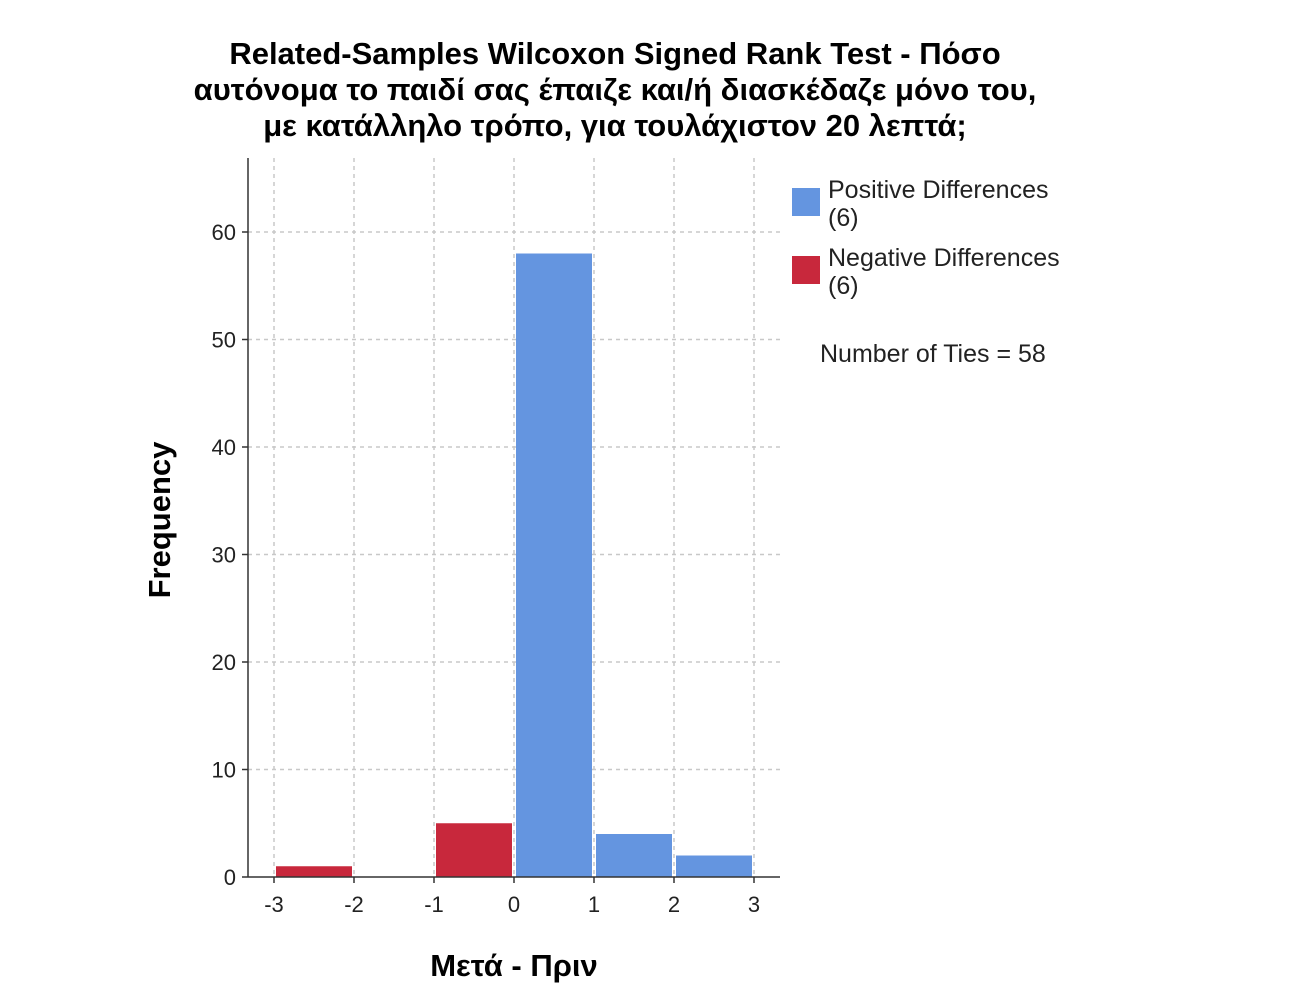 Image resolution: width=1292 pixels, height=1008 pixels. Describe the element at coordinates (224, 555) in the screenshot. I see `y-tick-label: 30` at that location.